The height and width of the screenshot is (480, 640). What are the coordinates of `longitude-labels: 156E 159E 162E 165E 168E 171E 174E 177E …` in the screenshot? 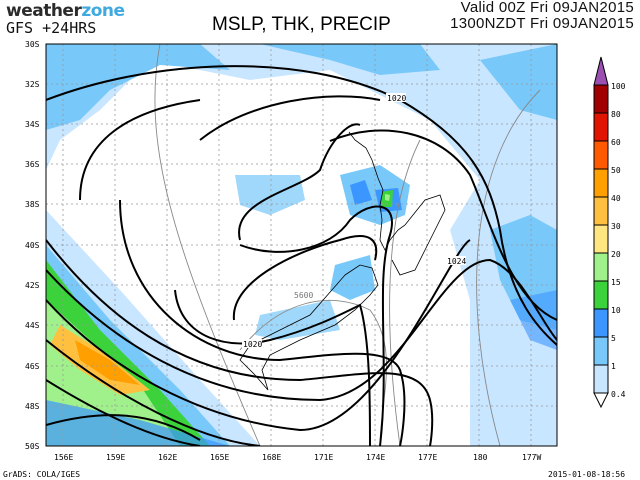 It's located at (297, 457).